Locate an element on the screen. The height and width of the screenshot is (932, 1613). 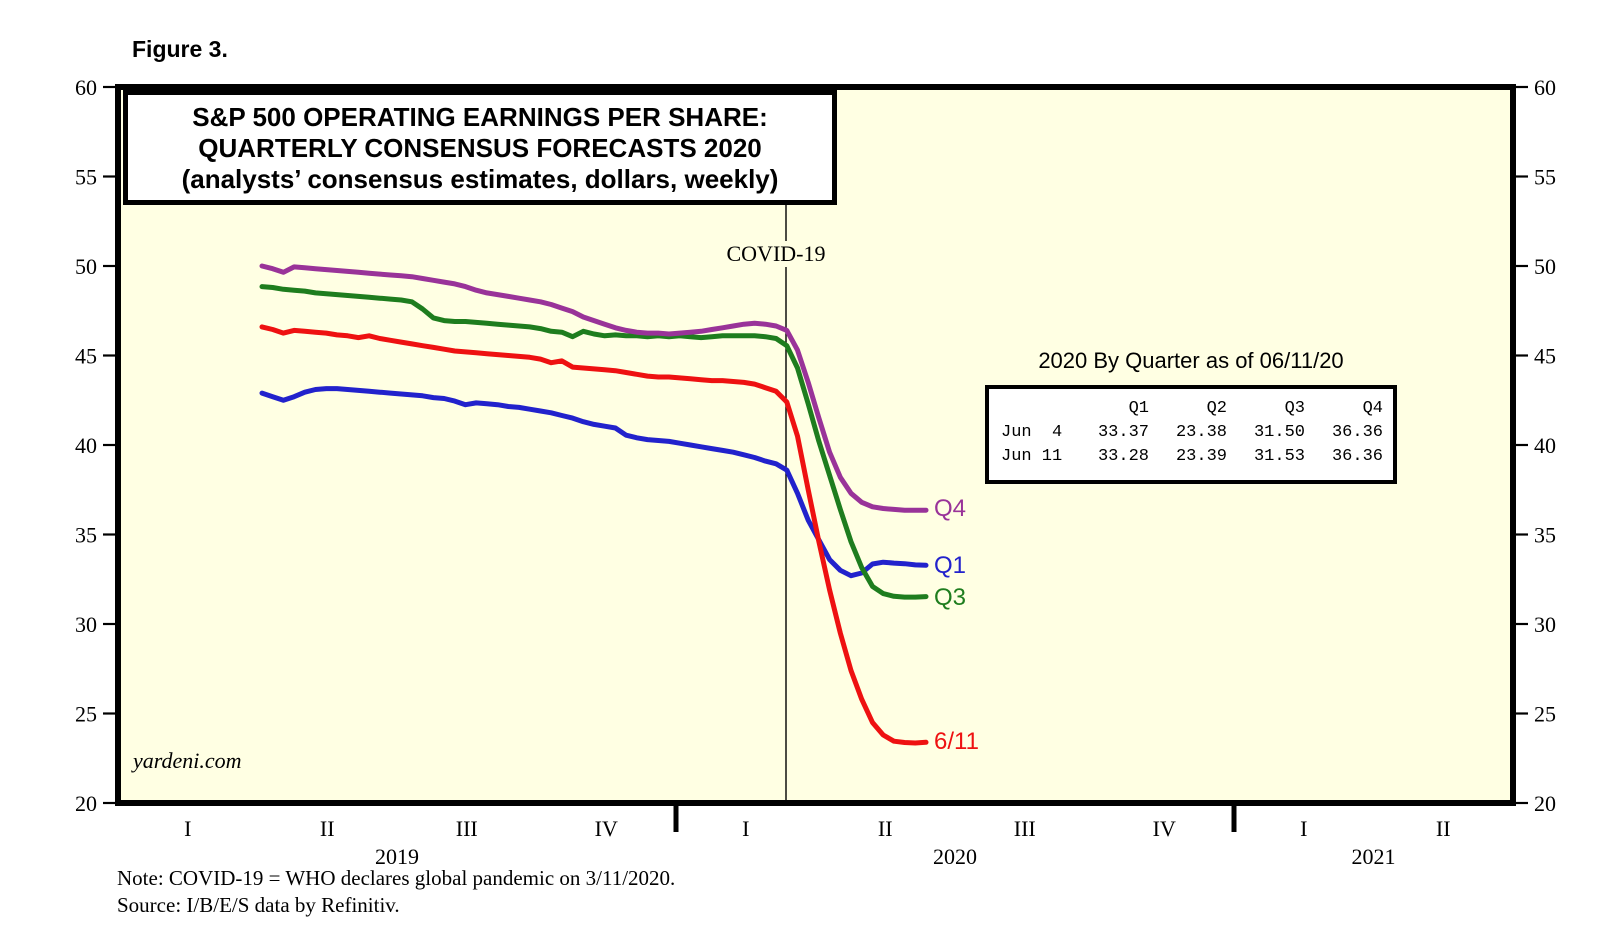
table-cell: 31.50 is located at coordinates (1279, 432).